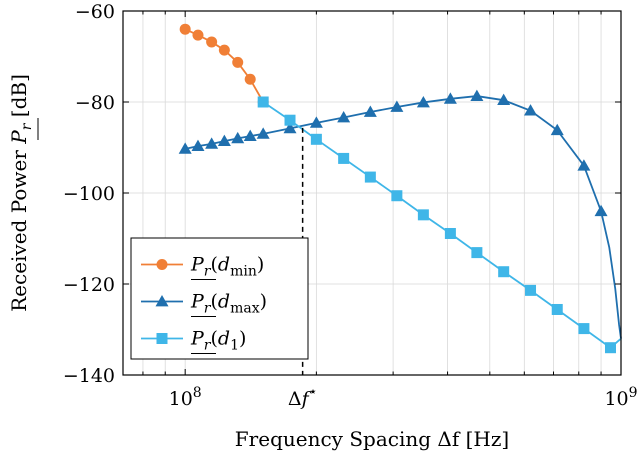  What do you see at coordinates (227, 267) in the screenshot?
I see `legend-label-min: Pr(dmin)` at bounding box center [227, 267].